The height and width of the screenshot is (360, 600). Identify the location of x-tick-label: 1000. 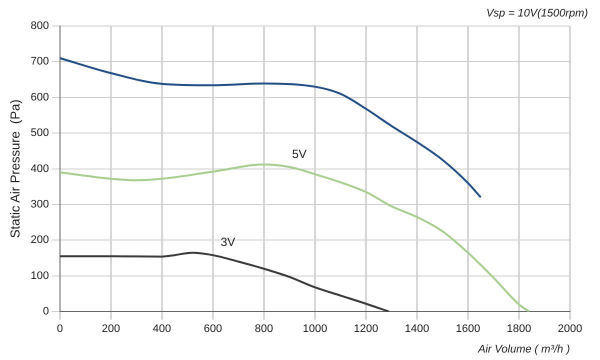
(315, 329).